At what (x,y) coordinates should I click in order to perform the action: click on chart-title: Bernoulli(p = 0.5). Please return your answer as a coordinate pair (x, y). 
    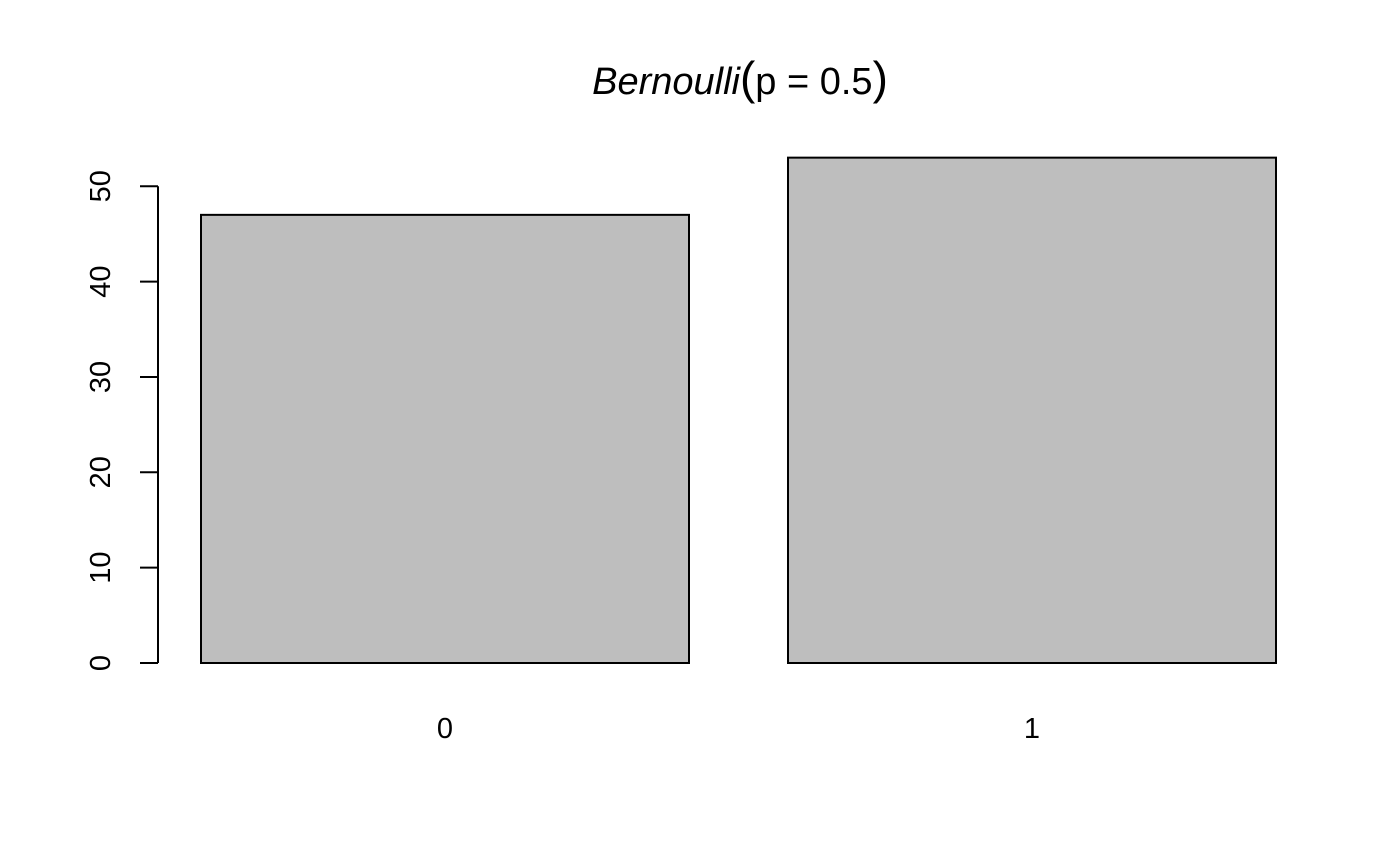
    Looking at the image, I should click on (740, 78).